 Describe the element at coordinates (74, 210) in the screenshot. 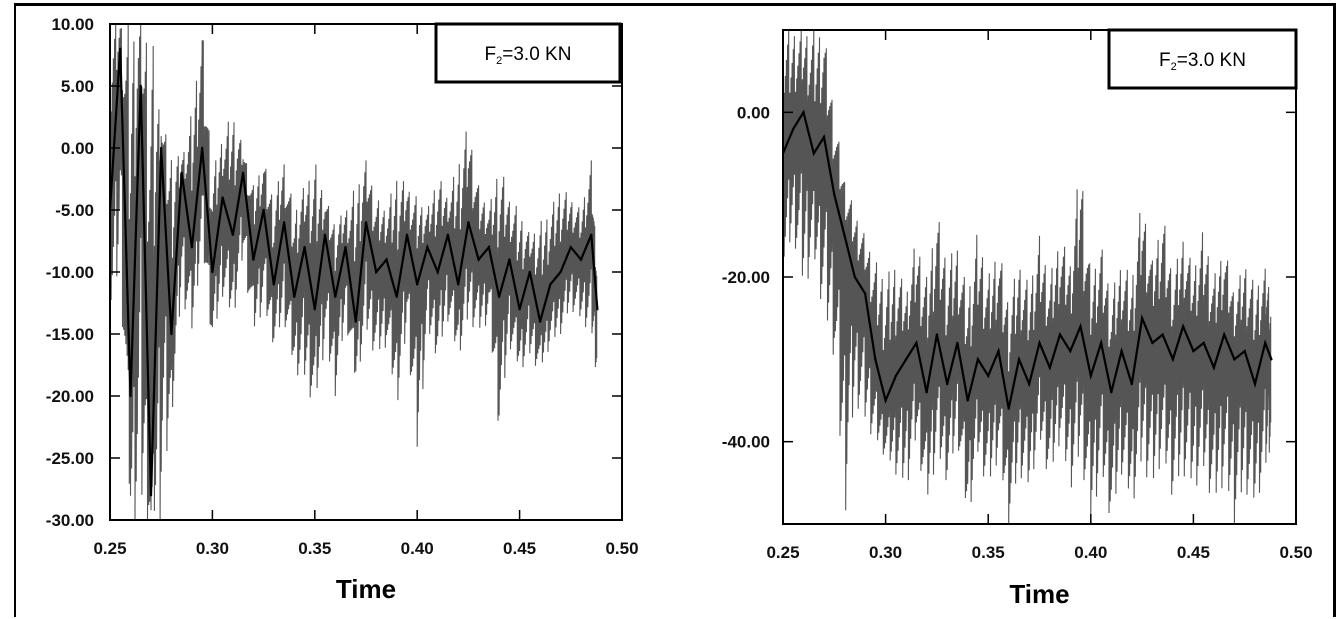

I see `y-tick-label: -5.00` at that location.